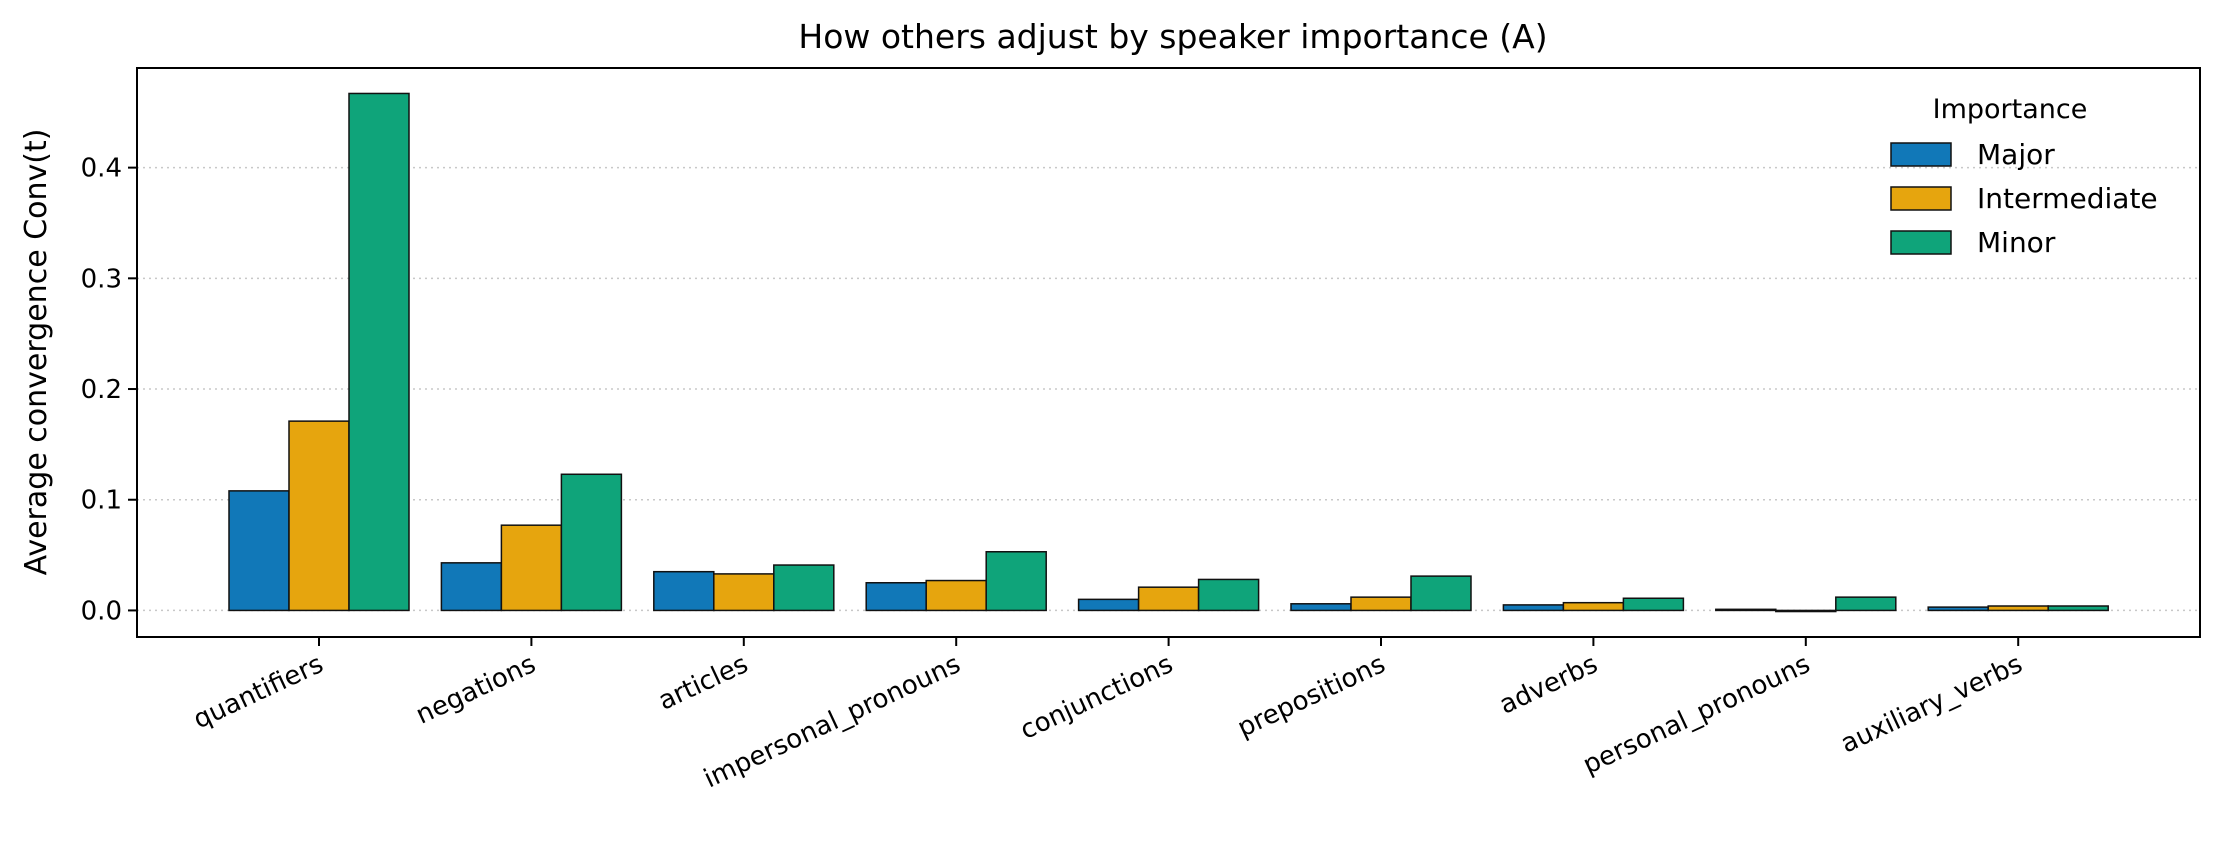 Image resolution: width=2222 pixels, height=850 pixels. I want to click on y-tick-label: 0.3, so click(101, 279).